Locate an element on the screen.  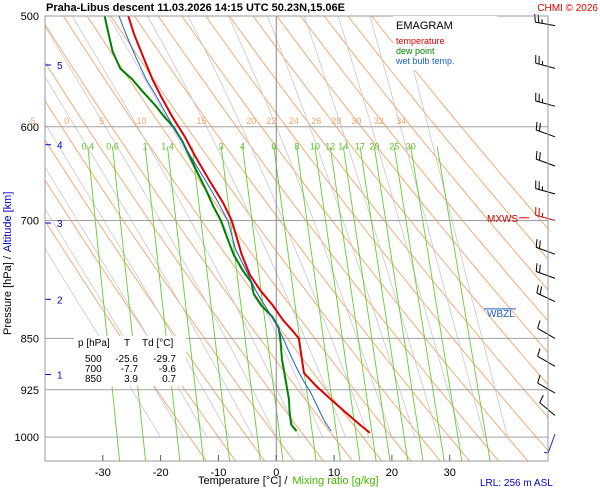
stats-header-td: Td [°C] is located at coordinates (157, 343).